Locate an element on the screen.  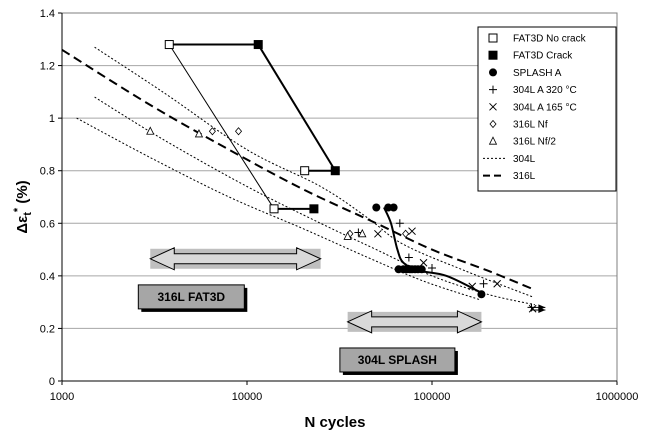
legend-label: FAT3D Crack is located at coordinates (543, 56).